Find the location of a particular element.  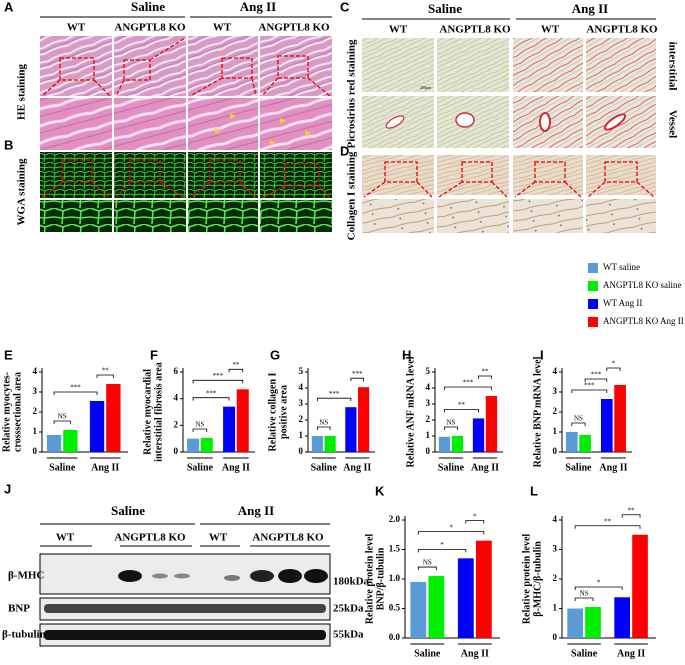

band-label: β-tubulin is located at coordinates (24, 635).